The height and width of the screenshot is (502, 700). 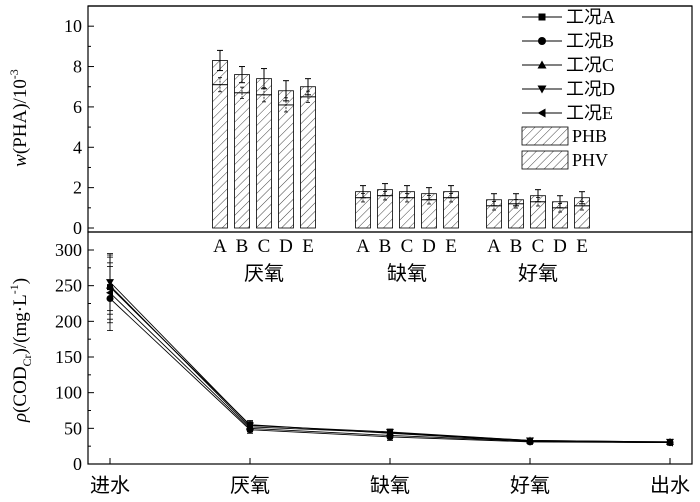 I want to click on bottom-x-tick-label: 进水, so click(x=110, y=485).